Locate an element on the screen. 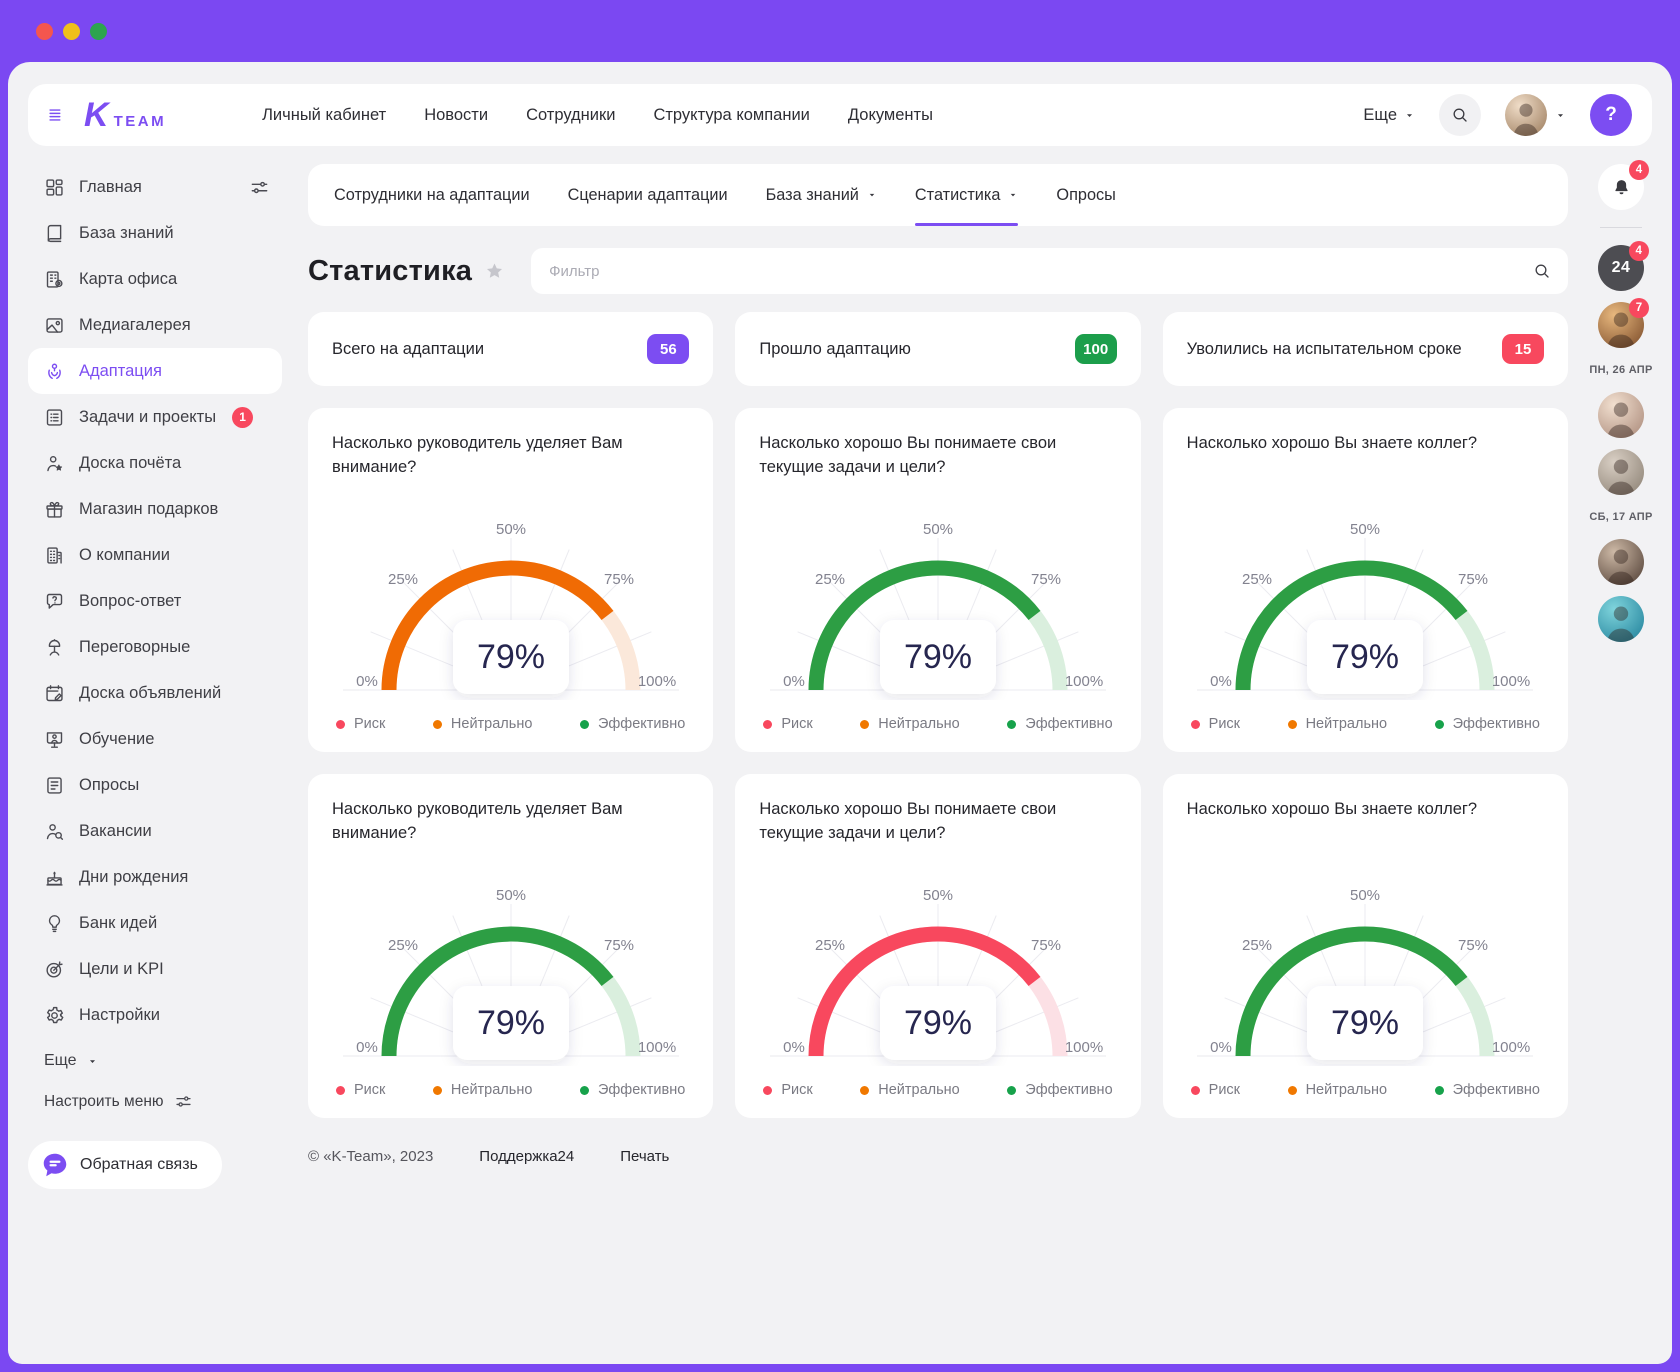  tab-База знаний: База знаний is located at coordinates (821, 195).